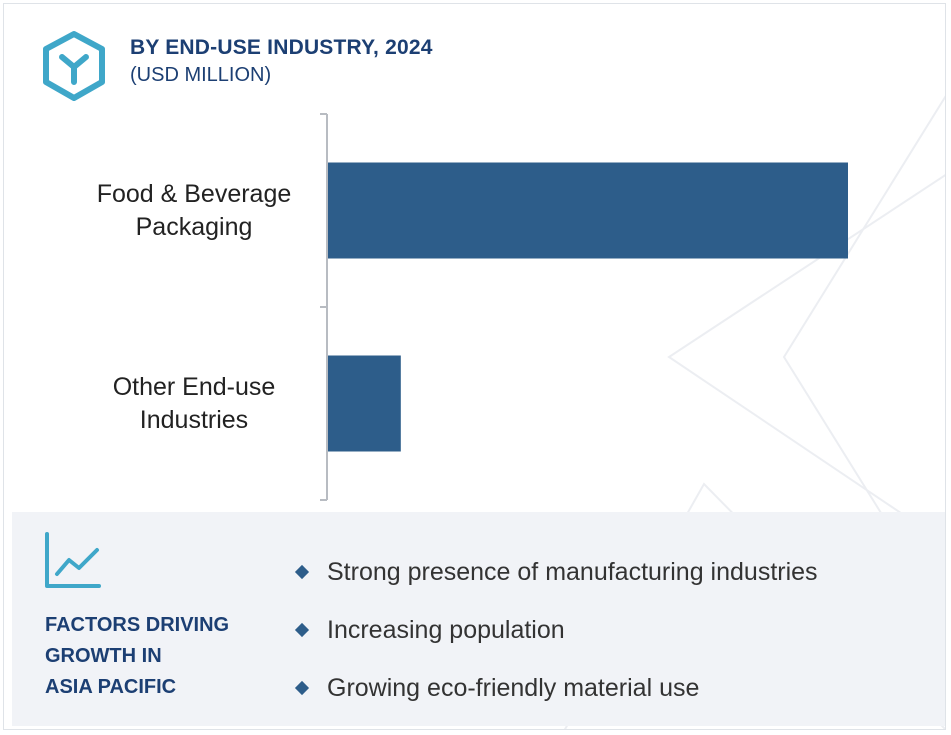  I want to click on chart-title: BY END-USE INDUSTRY, 2024, so click(281, 47).